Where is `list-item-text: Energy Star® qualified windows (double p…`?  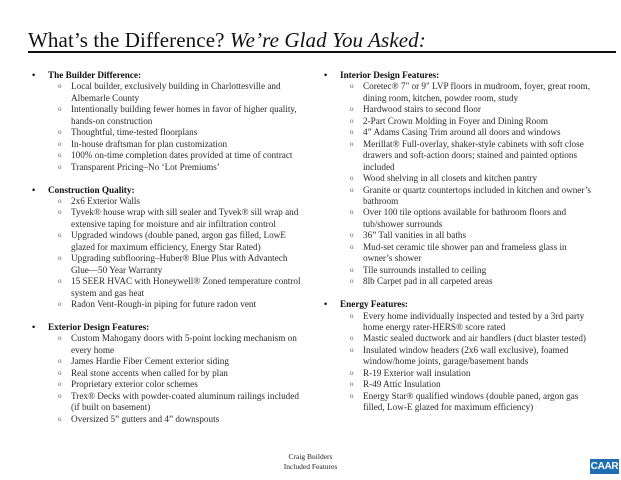
list-item-text: Energy Star® qualified windows (double p… is located at coordinates (471, 401).